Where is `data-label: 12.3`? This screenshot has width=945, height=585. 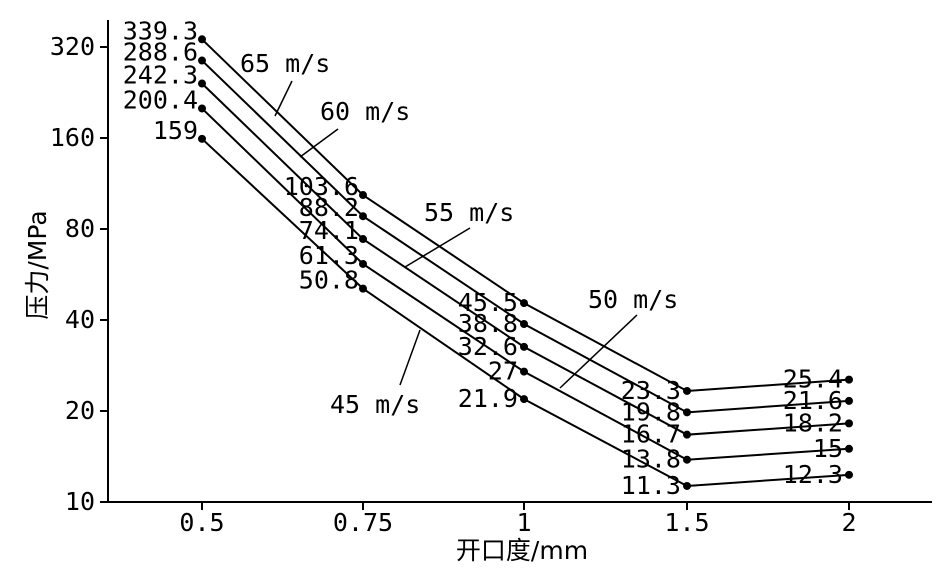
data-label: 12.3 is located at coordinates (813, 474).